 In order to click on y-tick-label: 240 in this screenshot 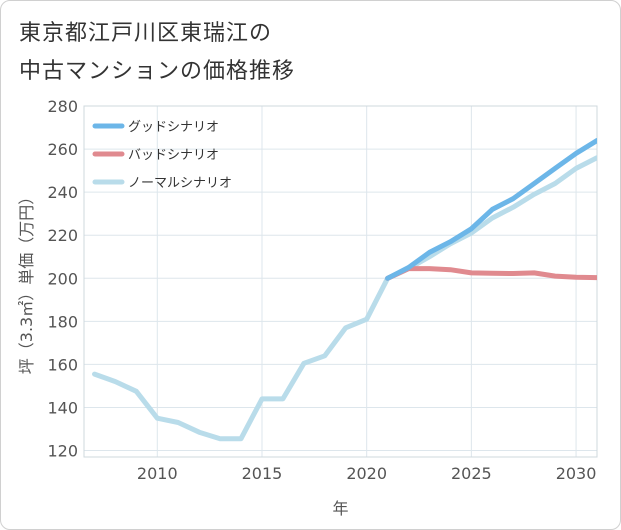, I will do `click(62, 192)`.